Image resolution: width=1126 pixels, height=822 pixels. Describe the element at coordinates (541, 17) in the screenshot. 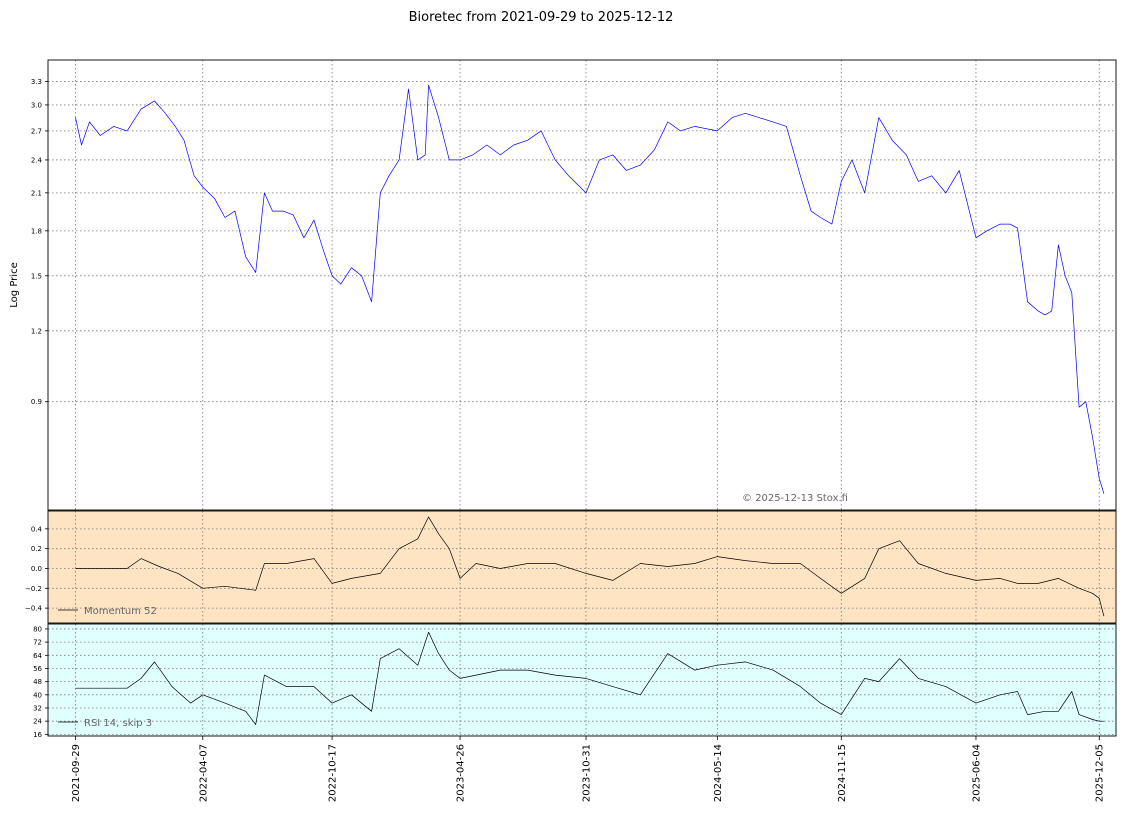

I see `chart-title: Bioretec from 2021-09-29 to 2025-12-12` at that location.